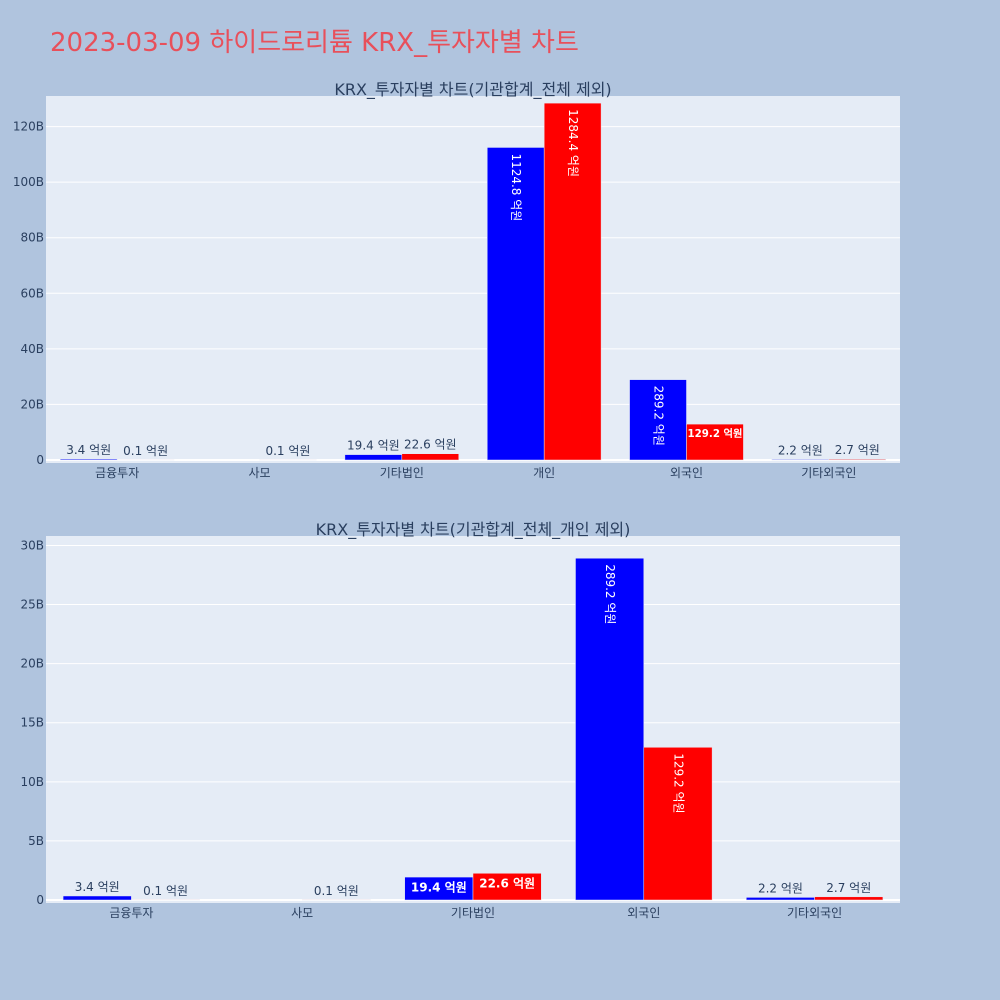  Describe the element at coordinates (516, 187) in the screenshot. I see `data-label: 1124.8 억원` at that location.